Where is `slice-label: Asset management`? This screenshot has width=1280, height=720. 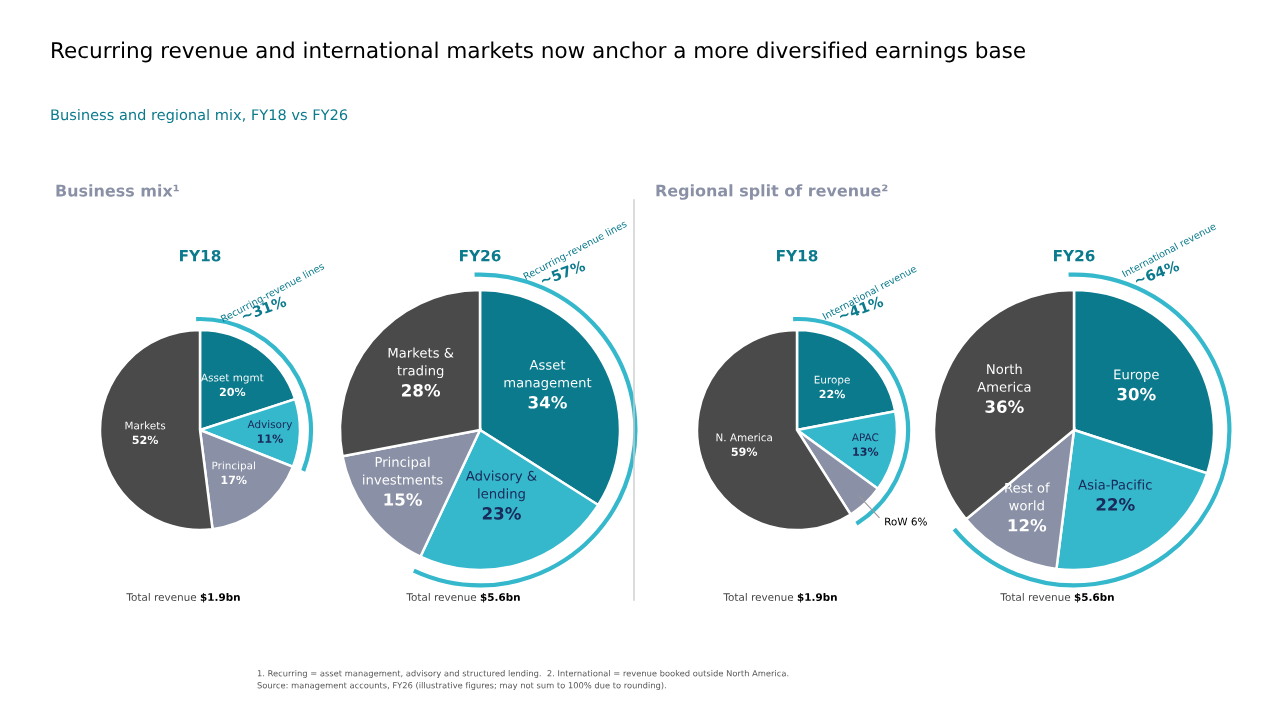
slice-label: Asset management is located at coordinates (548, 375).